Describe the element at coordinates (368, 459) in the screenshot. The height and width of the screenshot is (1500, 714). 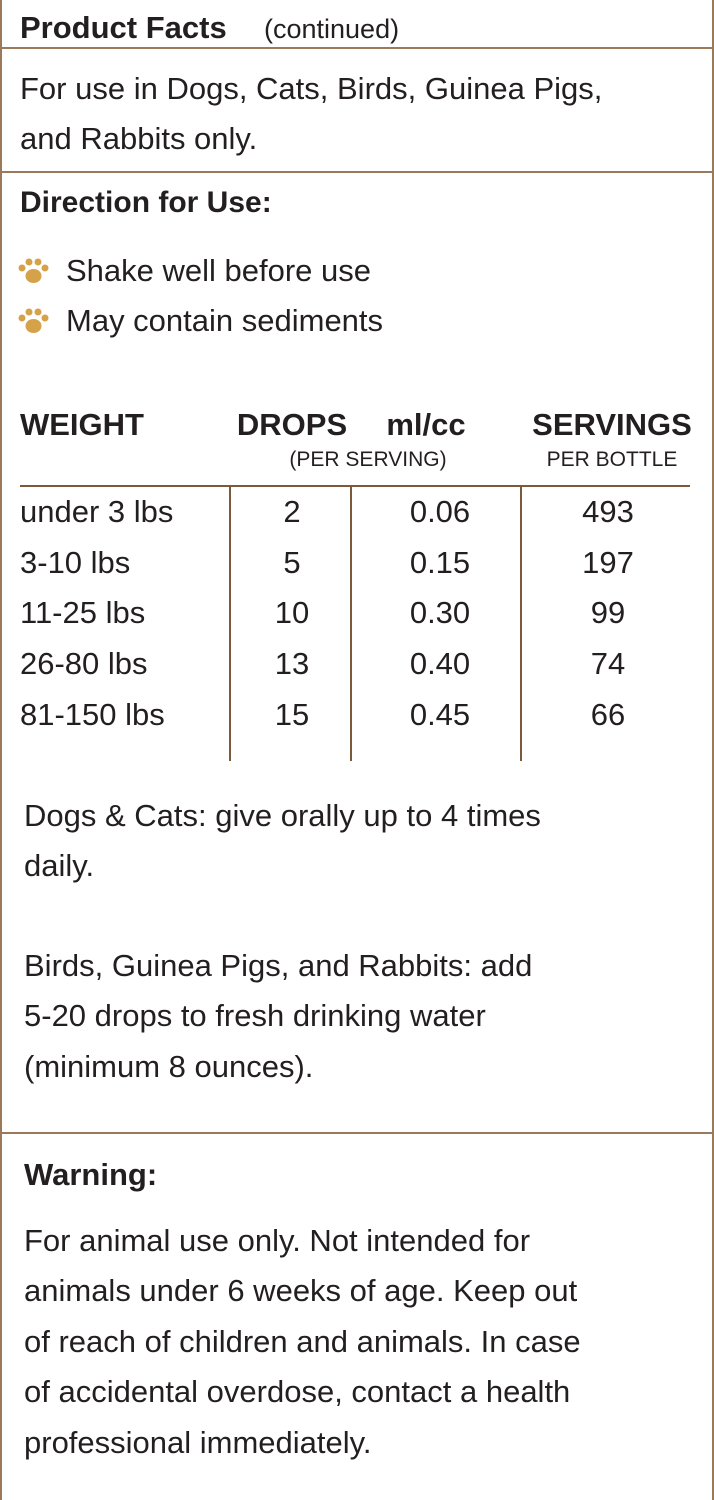
I see `column-note: (PER SERVING)` at that location.